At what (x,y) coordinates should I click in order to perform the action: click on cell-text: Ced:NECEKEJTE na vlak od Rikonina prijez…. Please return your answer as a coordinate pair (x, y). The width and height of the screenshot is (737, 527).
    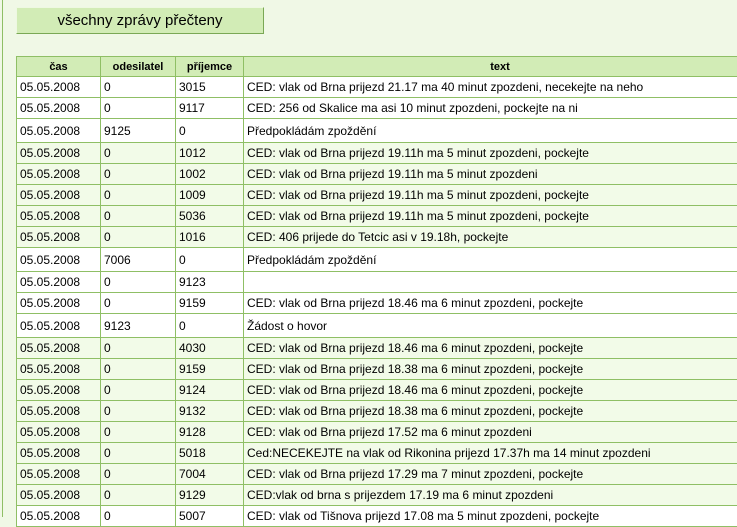
    Looking at the image, I should click on (490, 453).